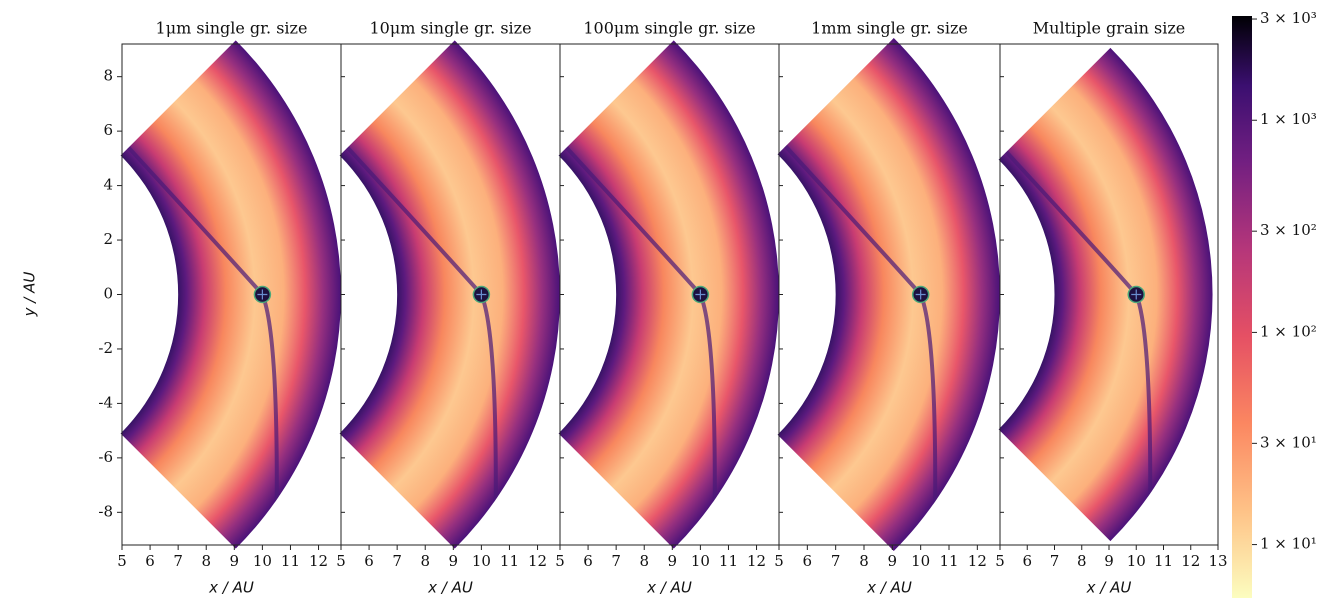 The width and height of the screenshot is (1336, 600). Describe the element at coordinates (108, 294) in the screenshot. I see `y-tick-label: 0` at that location.